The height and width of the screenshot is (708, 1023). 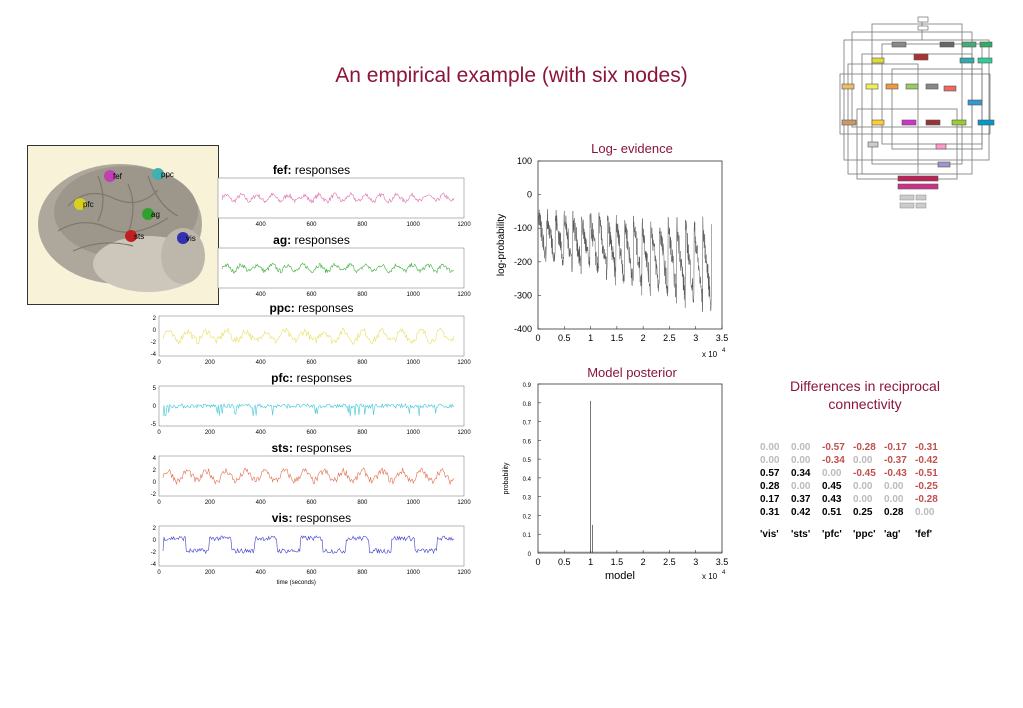 I want to click on log-evidence-xtick: 1, so click(x=590, y=338).